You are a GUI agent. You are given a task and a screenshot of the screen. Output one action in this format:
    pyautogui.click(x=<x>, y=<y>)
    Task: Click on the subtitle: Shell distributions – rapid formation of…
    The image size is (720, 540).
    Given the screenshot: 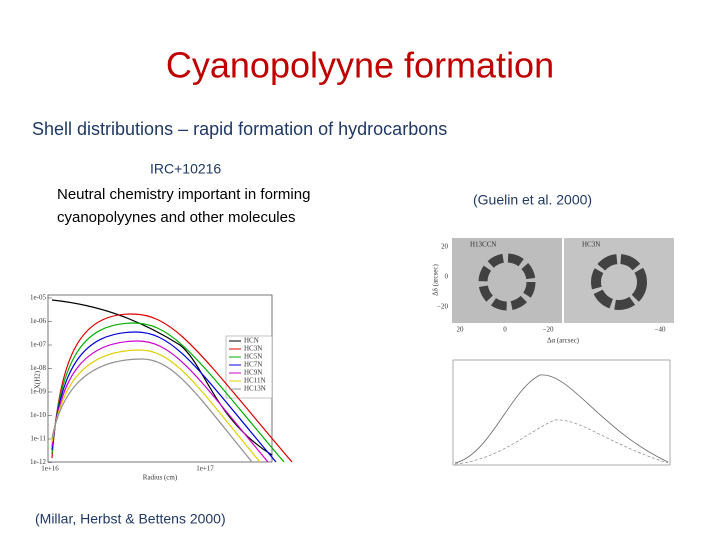 What is the action you would take?
    pyautogui.click(x=239, y=129)
    